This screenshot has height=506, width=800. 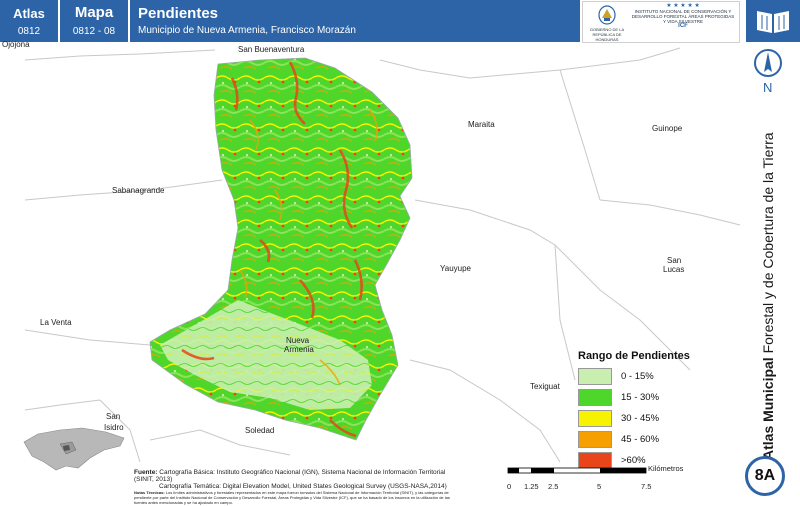 I want to click on place-sabanagrande: Sabanagrande, so click(x=138, y=190).